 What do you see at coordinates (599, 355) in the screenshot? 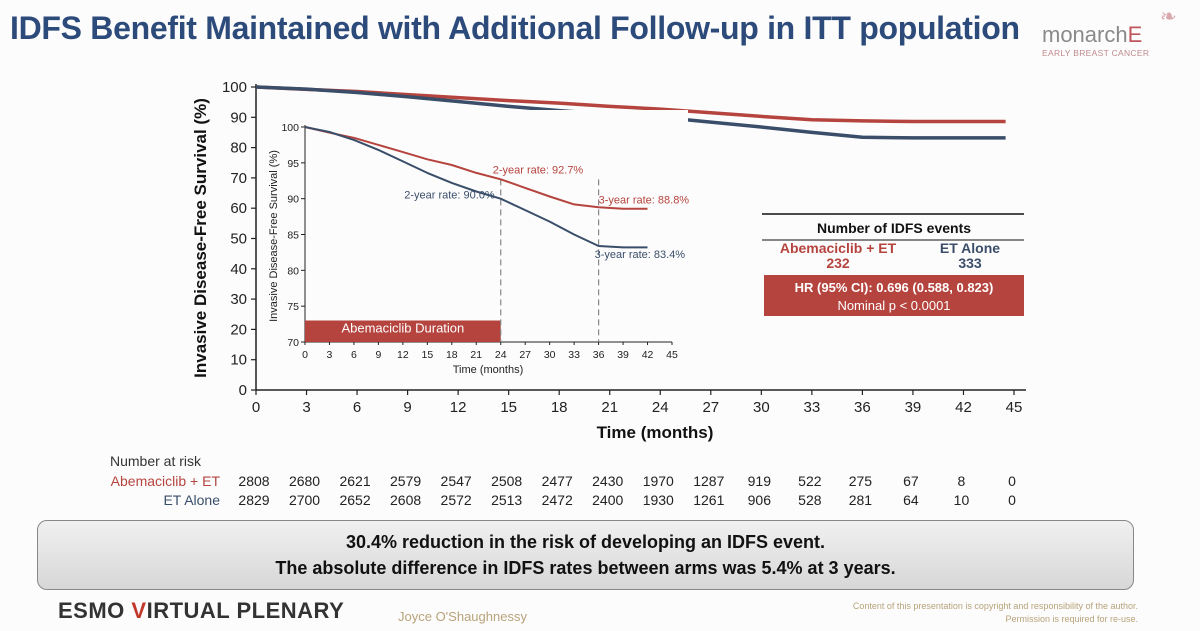
I see `inset-x-tick-label: 36` at bounding box center [599, 355].